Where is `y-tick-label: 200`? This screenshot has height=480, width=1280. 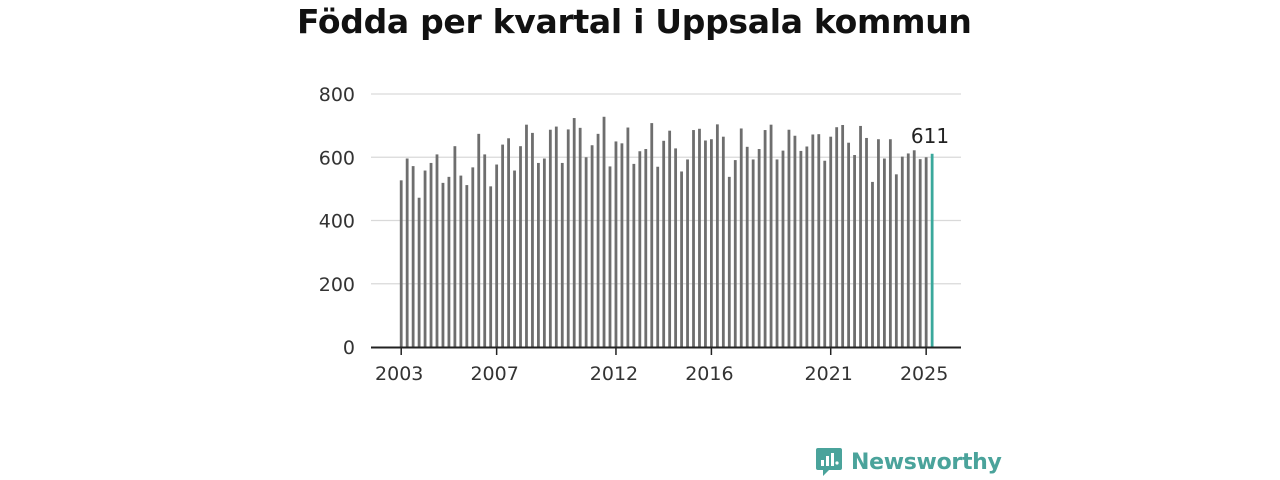
y-tick-label: 200 is located at coordinates (337, 285).